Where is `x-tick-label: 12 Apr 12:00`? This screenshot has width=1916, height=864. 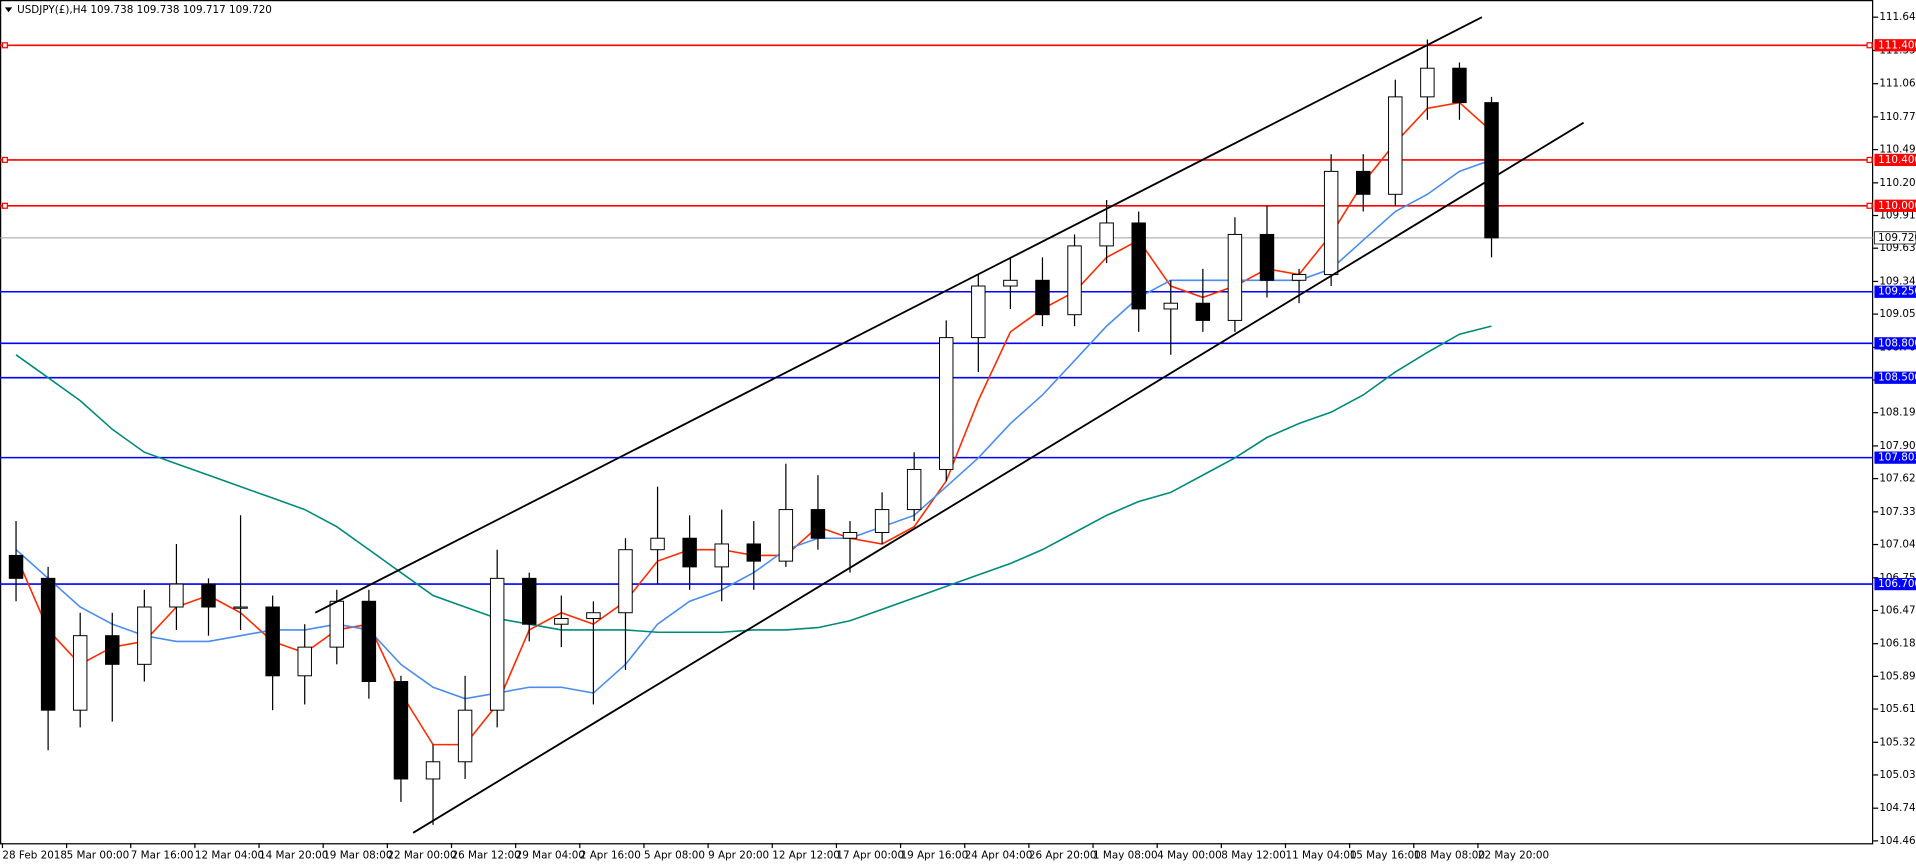
x-tick-label: 12 Apr 12:00 is located at coordinates (806, 855).